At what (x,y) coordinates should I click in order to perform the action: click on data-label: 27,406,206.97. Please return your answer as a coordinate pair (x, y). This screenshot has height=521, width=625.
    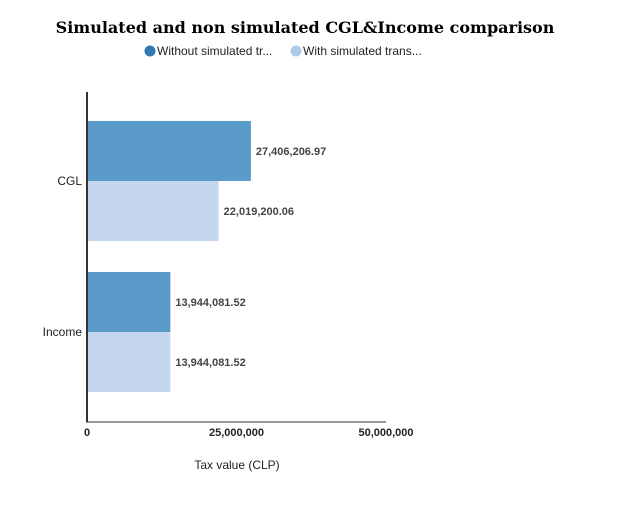
    Looking at the image, I should click on (291, 152).